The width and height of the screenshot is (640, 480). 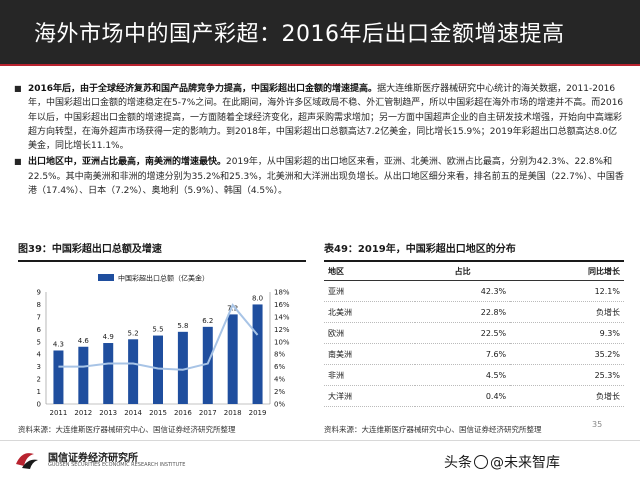 I want to click on table-row: 南美洲 7.6% 35.2%, so click(x=474, y=354).